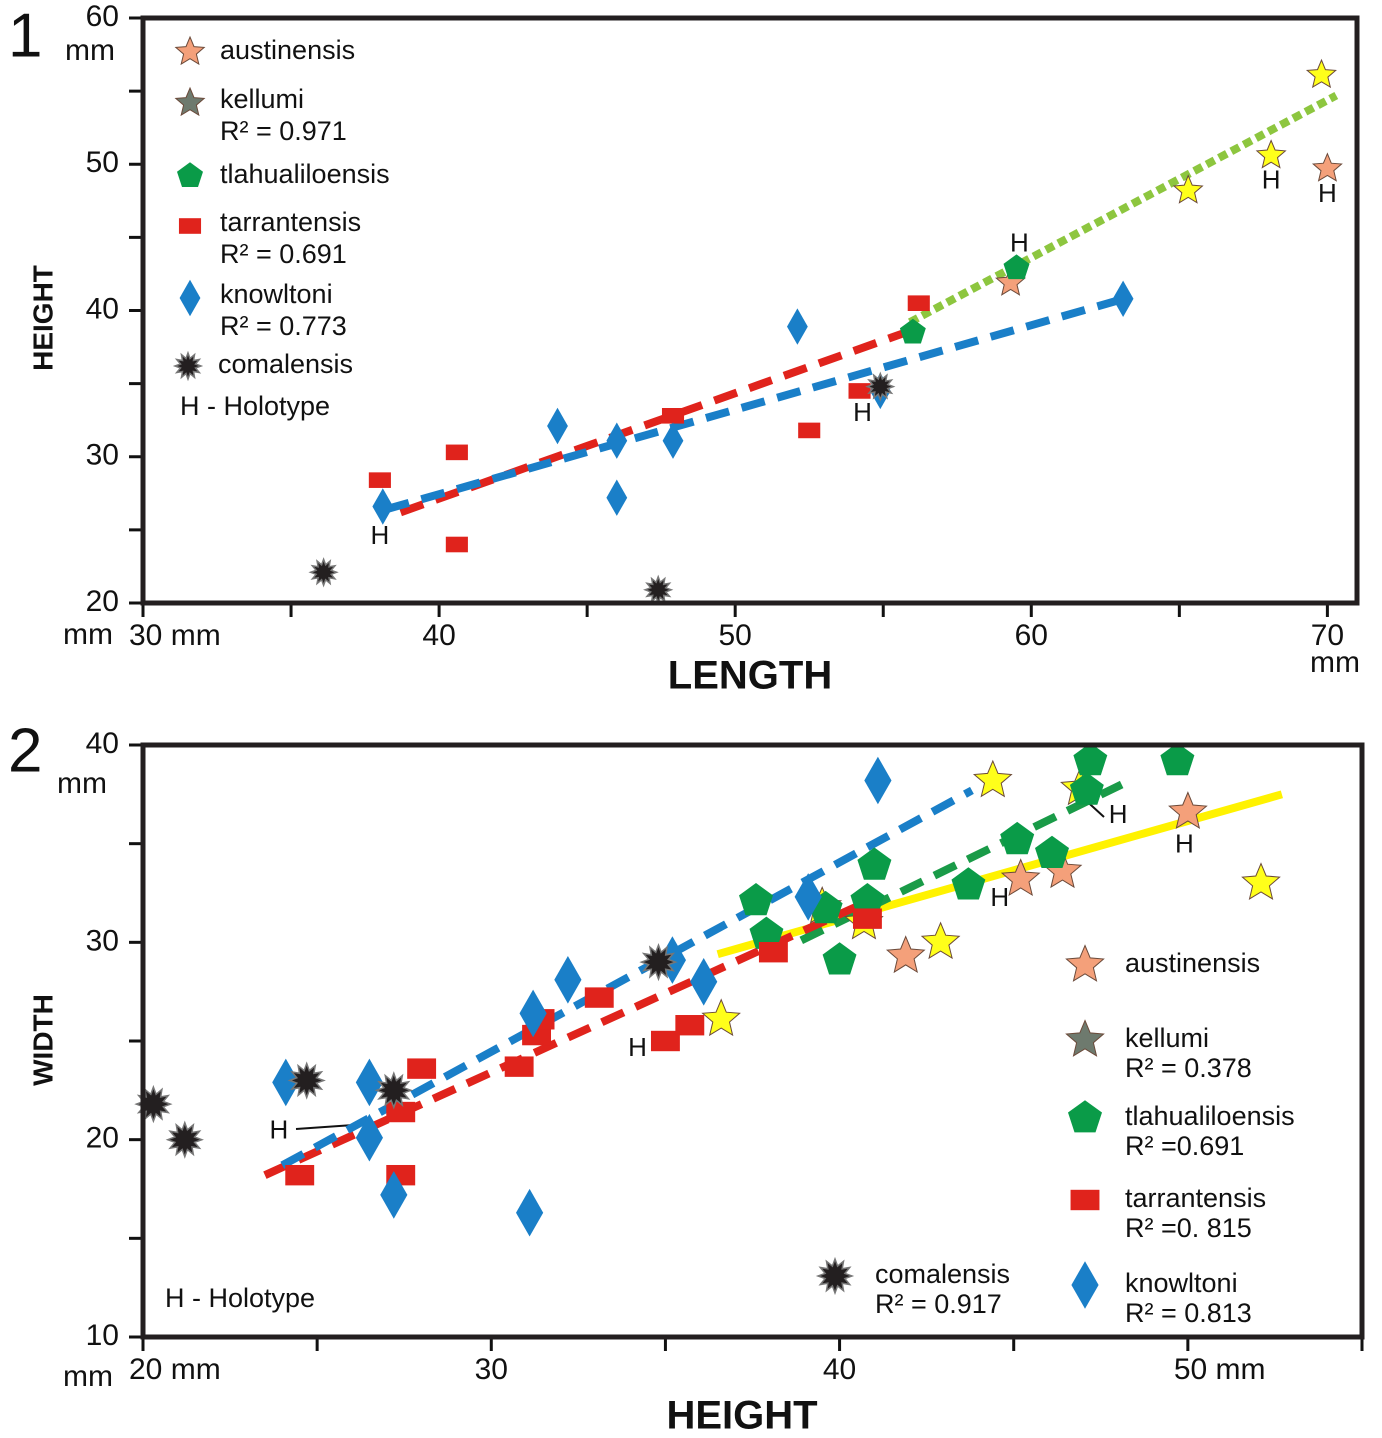  Describe the element at coordinates (942, 1274) in the screenshot. I see `legend-label: comalensis` at that location.